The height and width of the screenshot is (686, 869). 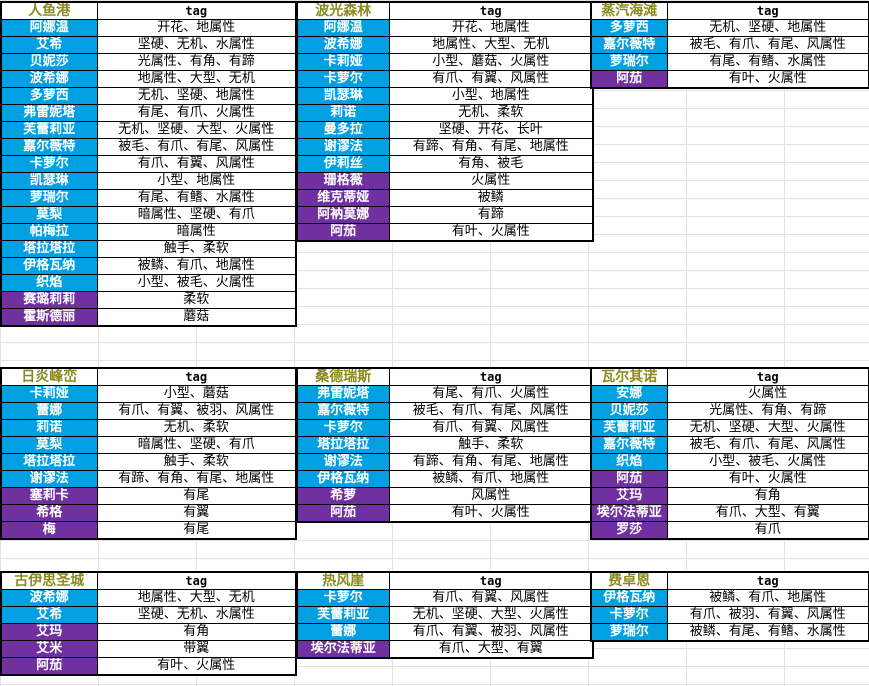 What do you see at coordinates (49, 45) in the screenshot?
I see `character-name-cell: 艾希` at bounding box center [49, 45].